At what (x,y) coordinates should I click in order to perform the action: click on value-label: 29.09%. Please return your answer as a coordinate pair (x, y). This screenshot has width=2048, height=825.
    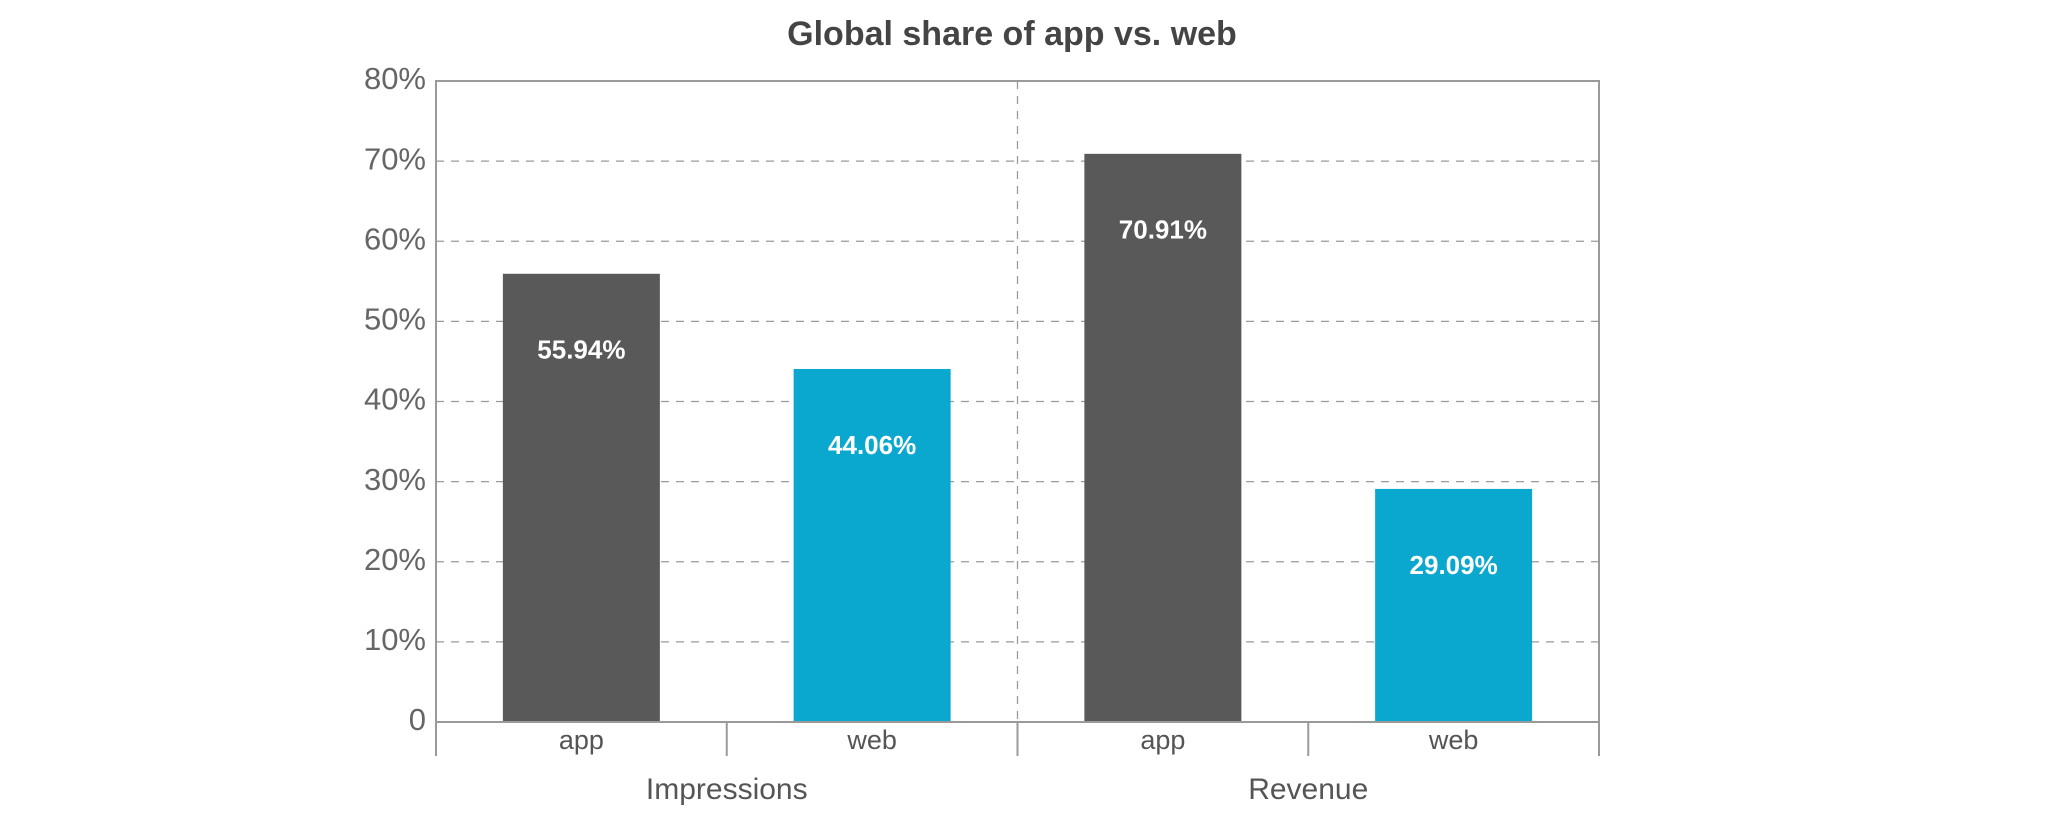
    Looking at the image, I should click on (1454, 565).